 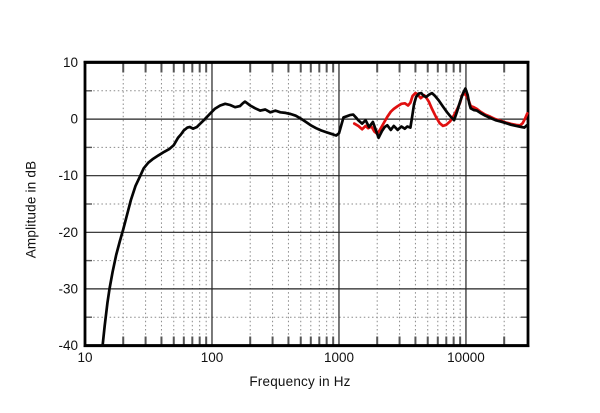 I want to click on x-tick-label: 10, so click(x=84, y=357).